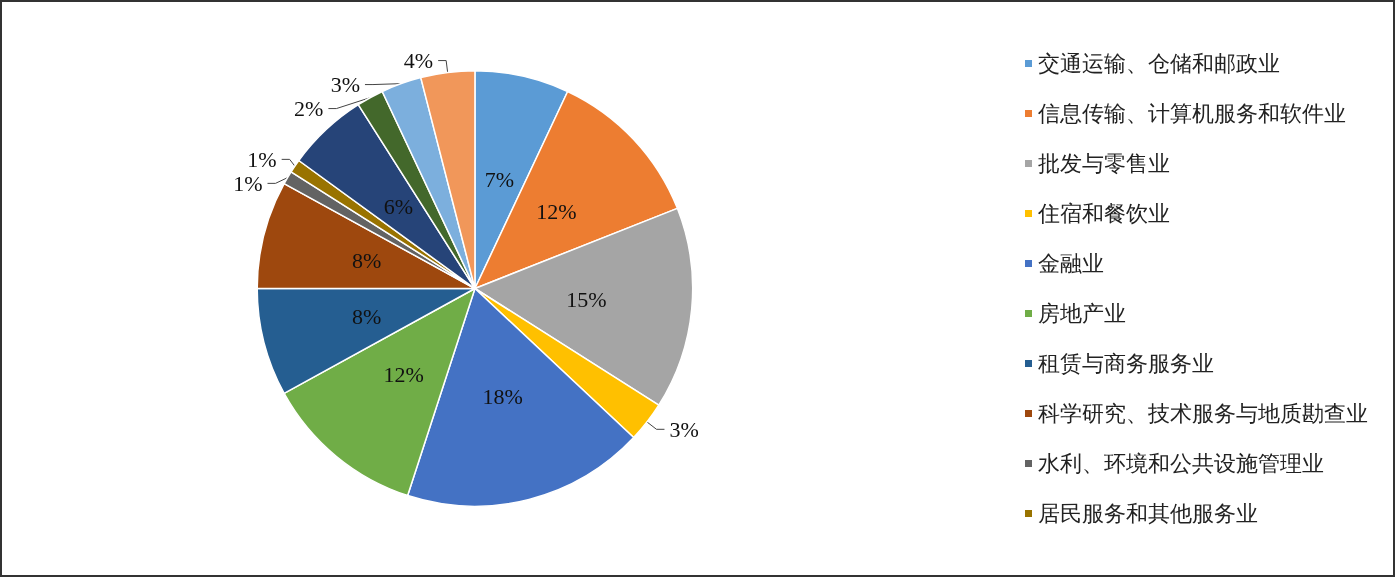 The image size is (1395, 577). What do you see at coordinates (1103, 213) in the screenshot?
I see `legend-label: 住宿和餐饮业` at bounding box center [1103, 213].